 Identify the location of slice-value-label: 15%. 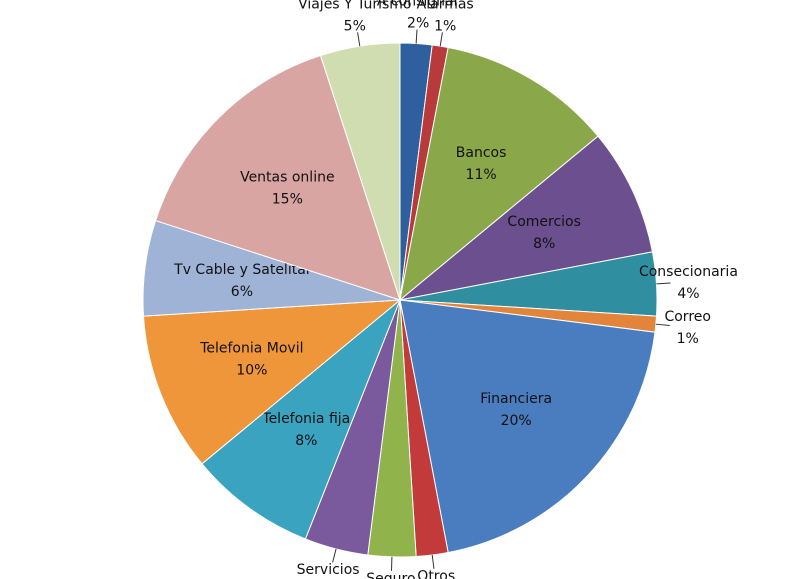
(287, 199).